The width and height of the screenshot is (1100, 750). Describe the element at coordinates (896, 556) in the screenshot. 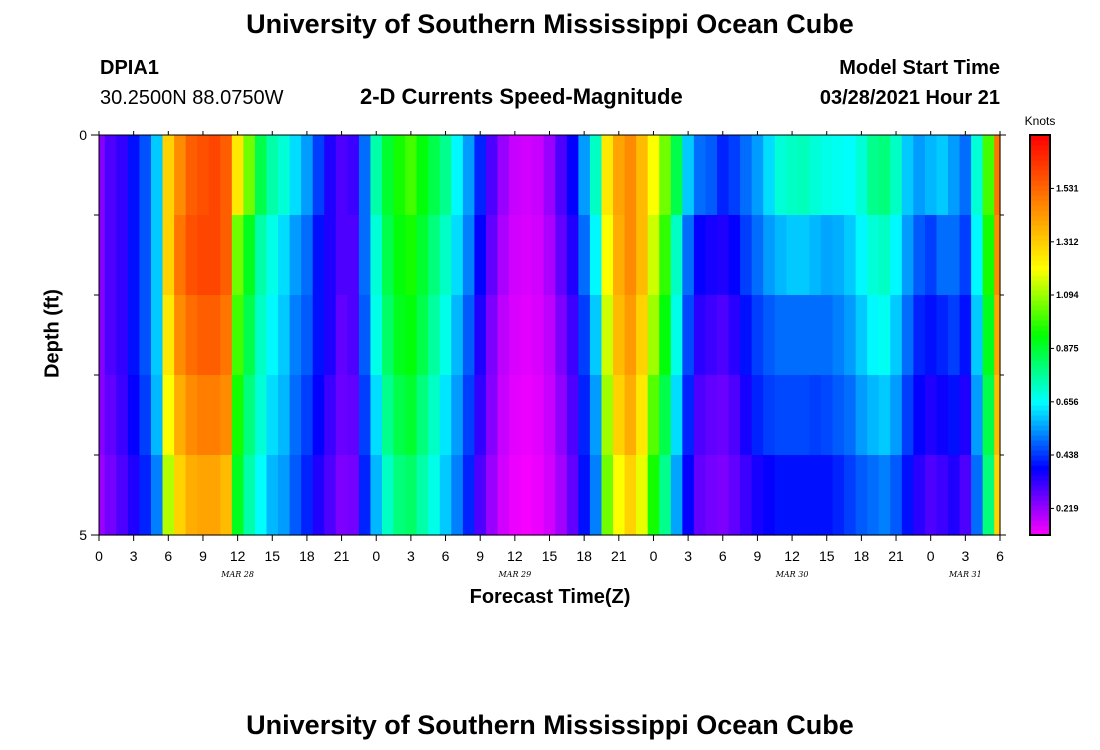

I see `x-tick-label: 21` at that location.